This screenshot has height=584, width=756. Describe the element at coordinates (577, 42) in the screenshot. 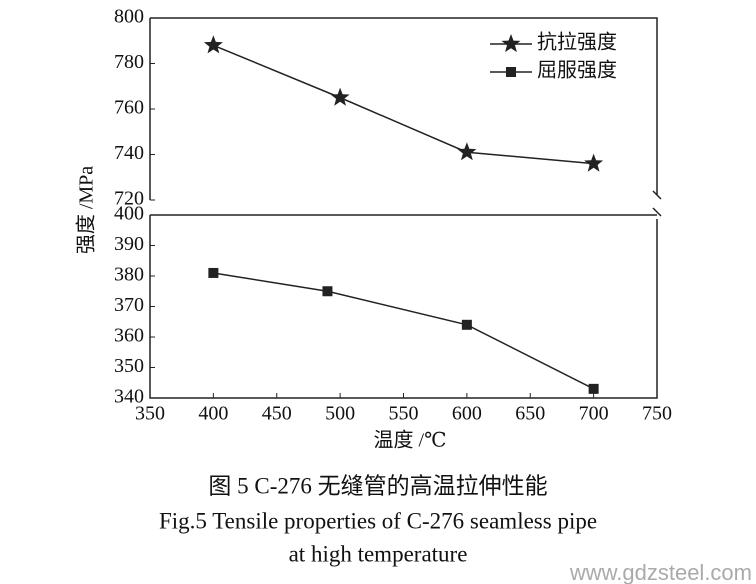

I see `legend-label: 抗拉强度` at that location.